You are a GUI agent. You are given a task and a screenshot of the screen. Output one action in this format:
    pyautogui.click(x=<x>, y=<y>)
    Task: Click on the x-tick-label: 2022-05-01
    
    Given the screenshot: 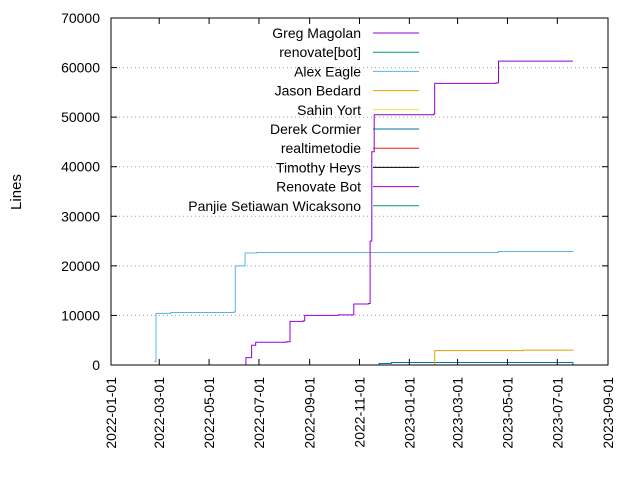 What is the action you would take?
    pyautogui.click(x=209, y=413)
    